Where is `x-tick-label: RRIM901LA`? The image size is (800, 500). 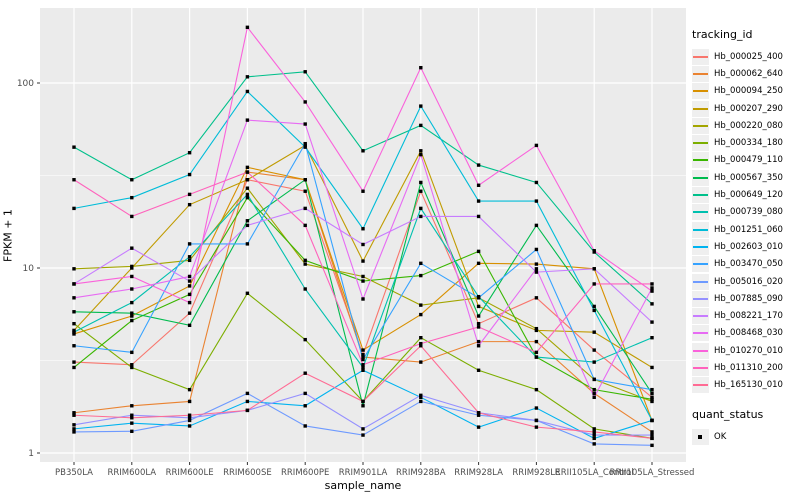
x-tick-label: RRIM901LA is located at coordinates (363, 473).